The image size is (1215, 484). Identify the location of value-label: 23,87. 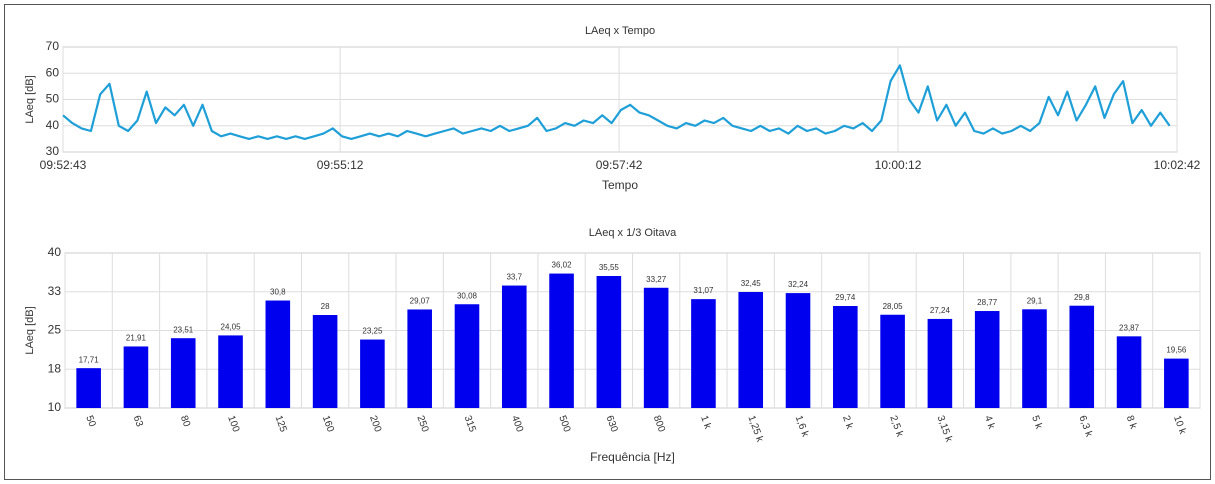
(1129, 327).